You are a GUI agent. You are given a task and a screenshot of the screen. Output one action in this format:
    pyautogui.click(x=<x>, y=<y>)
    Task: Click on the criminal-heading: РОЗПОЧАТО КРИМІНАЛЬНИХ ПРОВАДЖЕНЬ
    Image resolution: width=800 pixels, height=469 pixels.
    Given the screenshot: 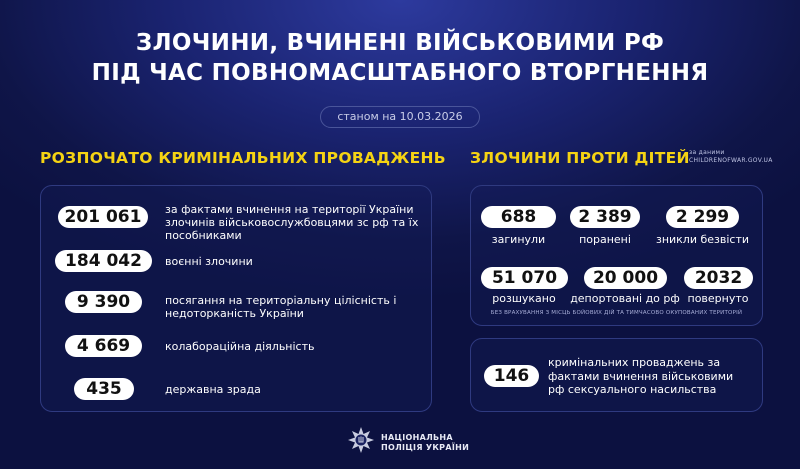 What is the action you would take?
    pyautogui.click(x=243, y=158)
    